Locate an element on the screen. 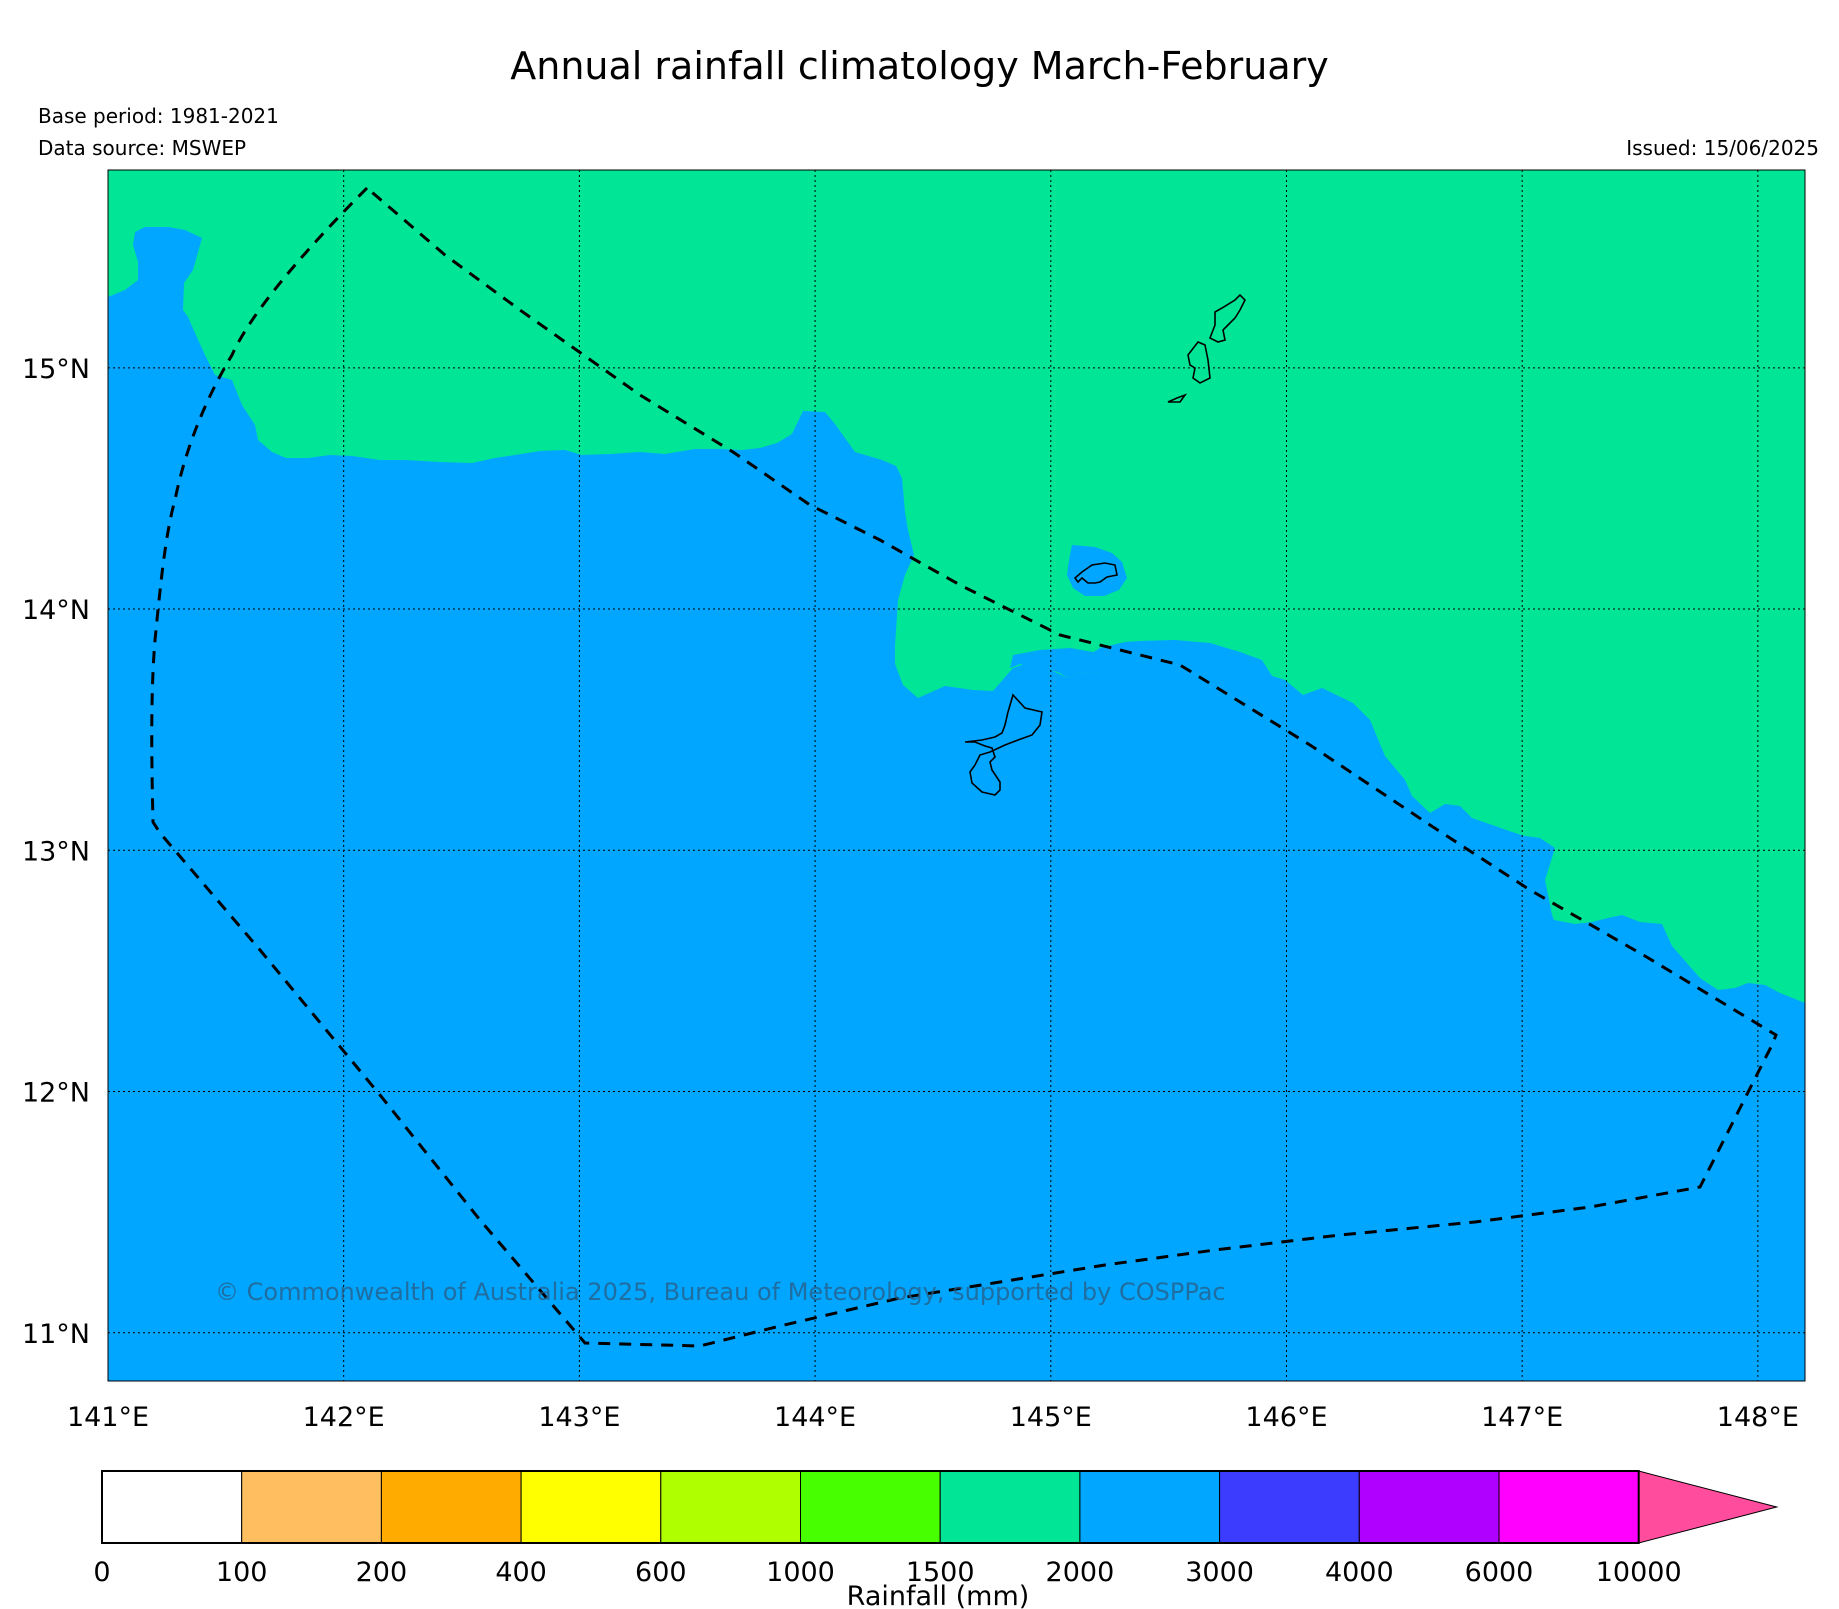 The image size is (1839, 1609). colorbar-label: Rainfall (mm) is located at coordinates (938, 1595).